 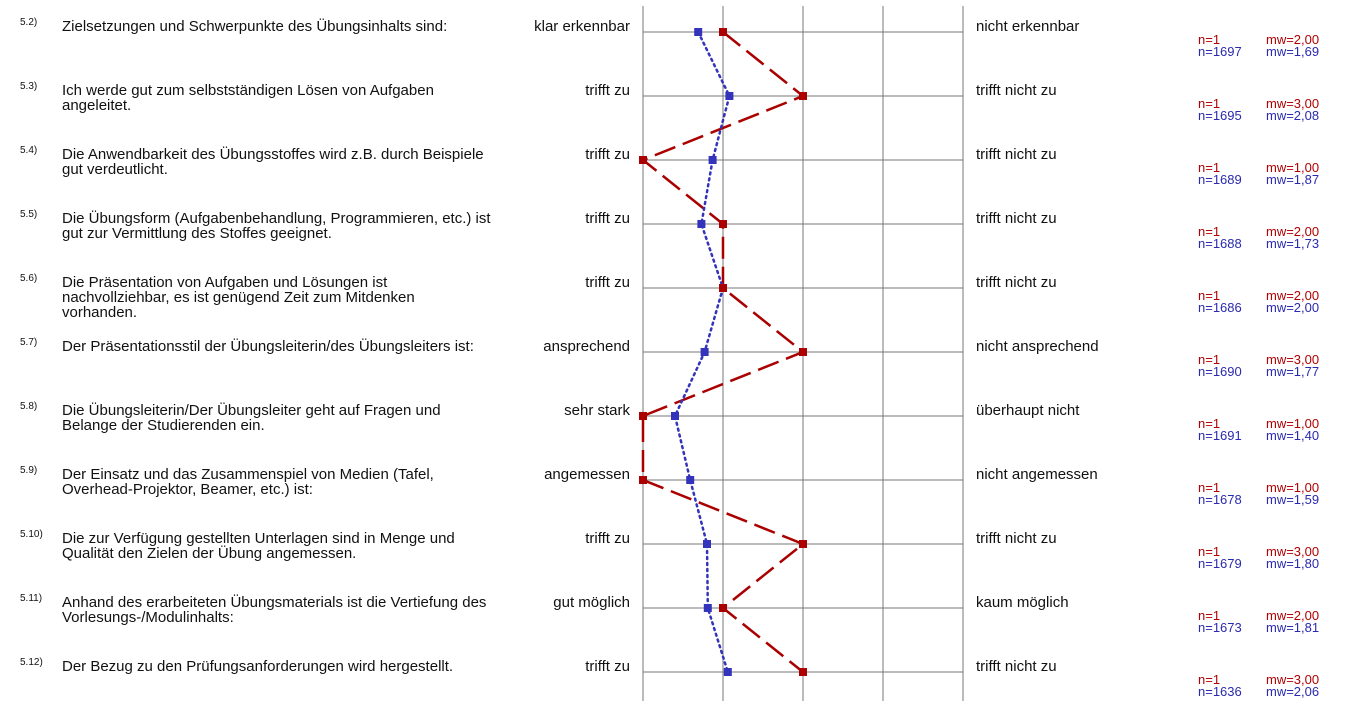 I want to click on stat-mw-blue: mw=2,00, so click(x=1293, y=307).